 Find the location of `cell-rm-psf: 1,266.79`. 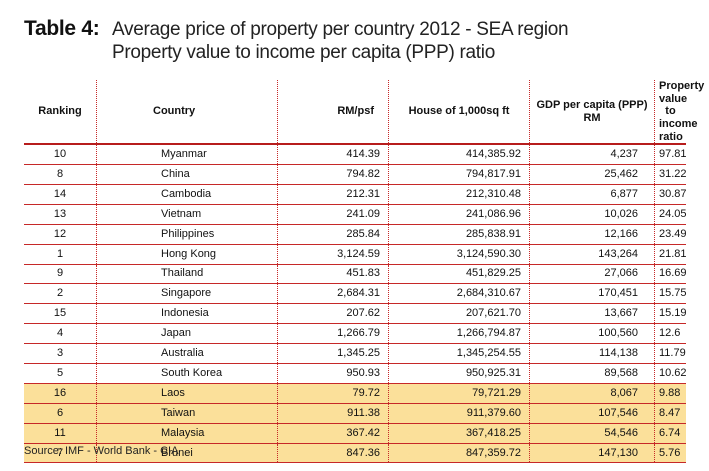

cell-rm-psf: 1,266.79 is located at coordinates (333, 334).